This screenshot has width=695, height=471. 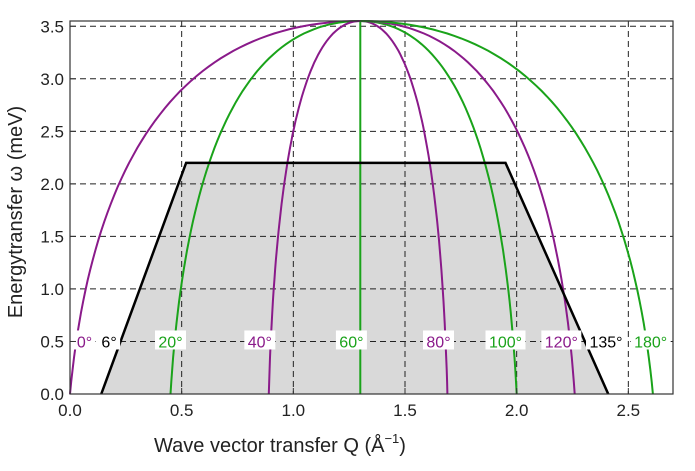 I want to click on angle-labels-layer: 0° 6° 20° 40° 60° 80° 100° 120° 135° 180°, so click(x=372, y=340).